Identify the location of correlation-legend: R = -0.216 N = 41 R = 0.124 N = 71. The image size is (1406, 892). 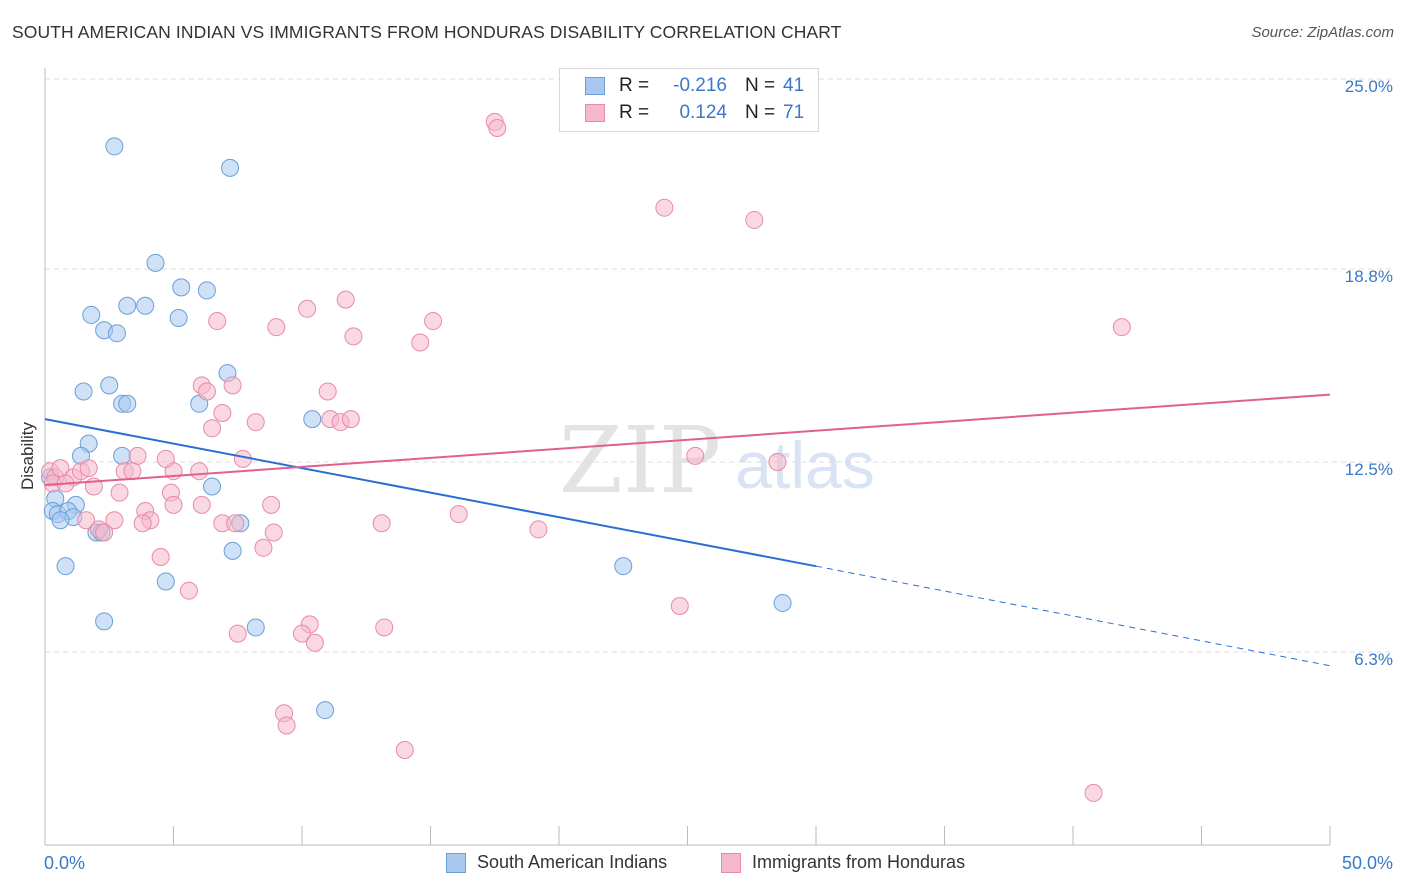
(689, 100).